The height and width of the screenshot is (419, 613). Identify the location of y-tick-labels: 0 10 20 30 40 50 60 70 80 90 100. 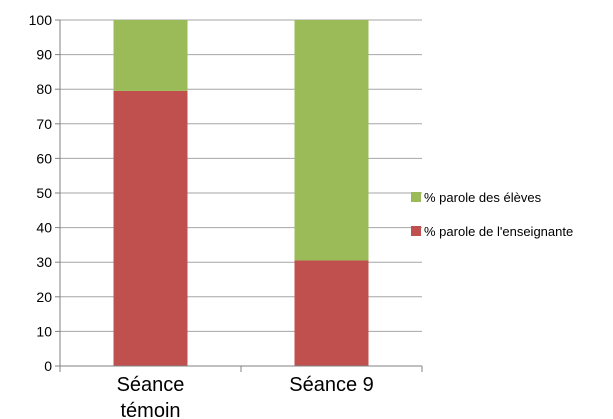
(41, 193).